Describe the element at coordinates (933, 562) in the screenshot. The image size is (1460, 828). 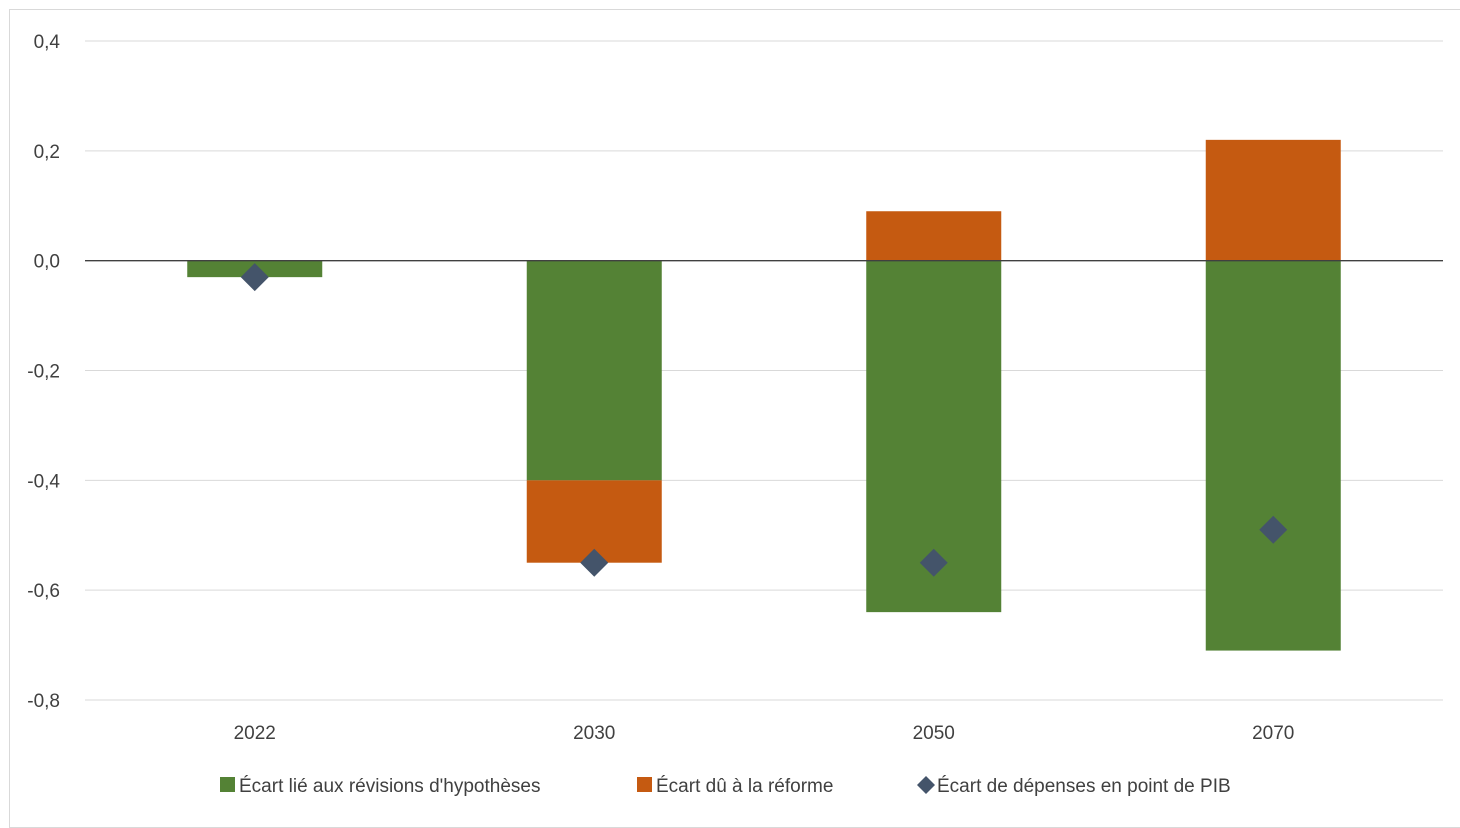
I see `marker-2050` at that location.